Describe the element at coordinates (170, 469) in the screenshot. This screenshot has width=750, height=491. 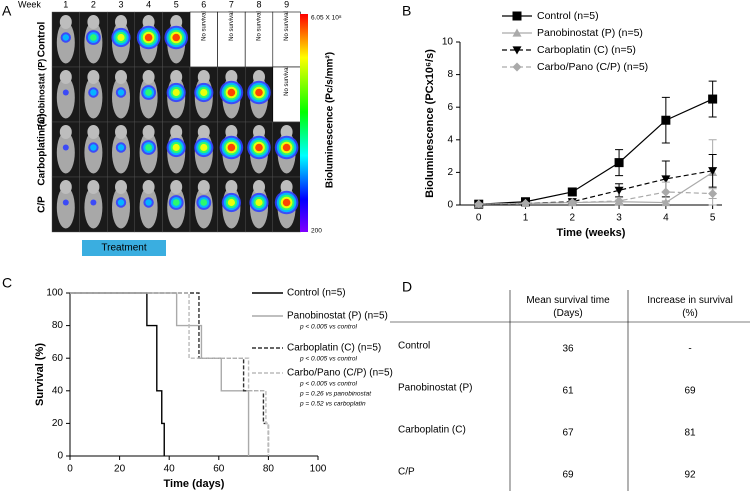
I see `x-tick-label: 40` at that location.